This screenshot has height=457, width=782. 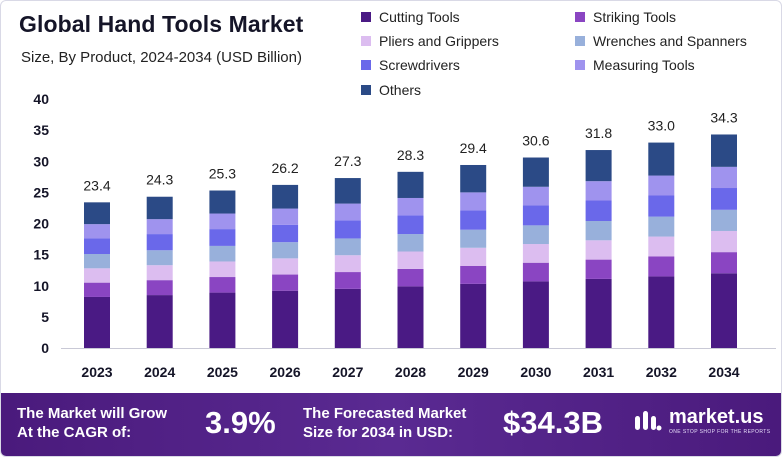 What do you see at coordinates (553, 422) in the screenshot?
I see `forecast-value: $34.3B` at bounding box center [553, 422].